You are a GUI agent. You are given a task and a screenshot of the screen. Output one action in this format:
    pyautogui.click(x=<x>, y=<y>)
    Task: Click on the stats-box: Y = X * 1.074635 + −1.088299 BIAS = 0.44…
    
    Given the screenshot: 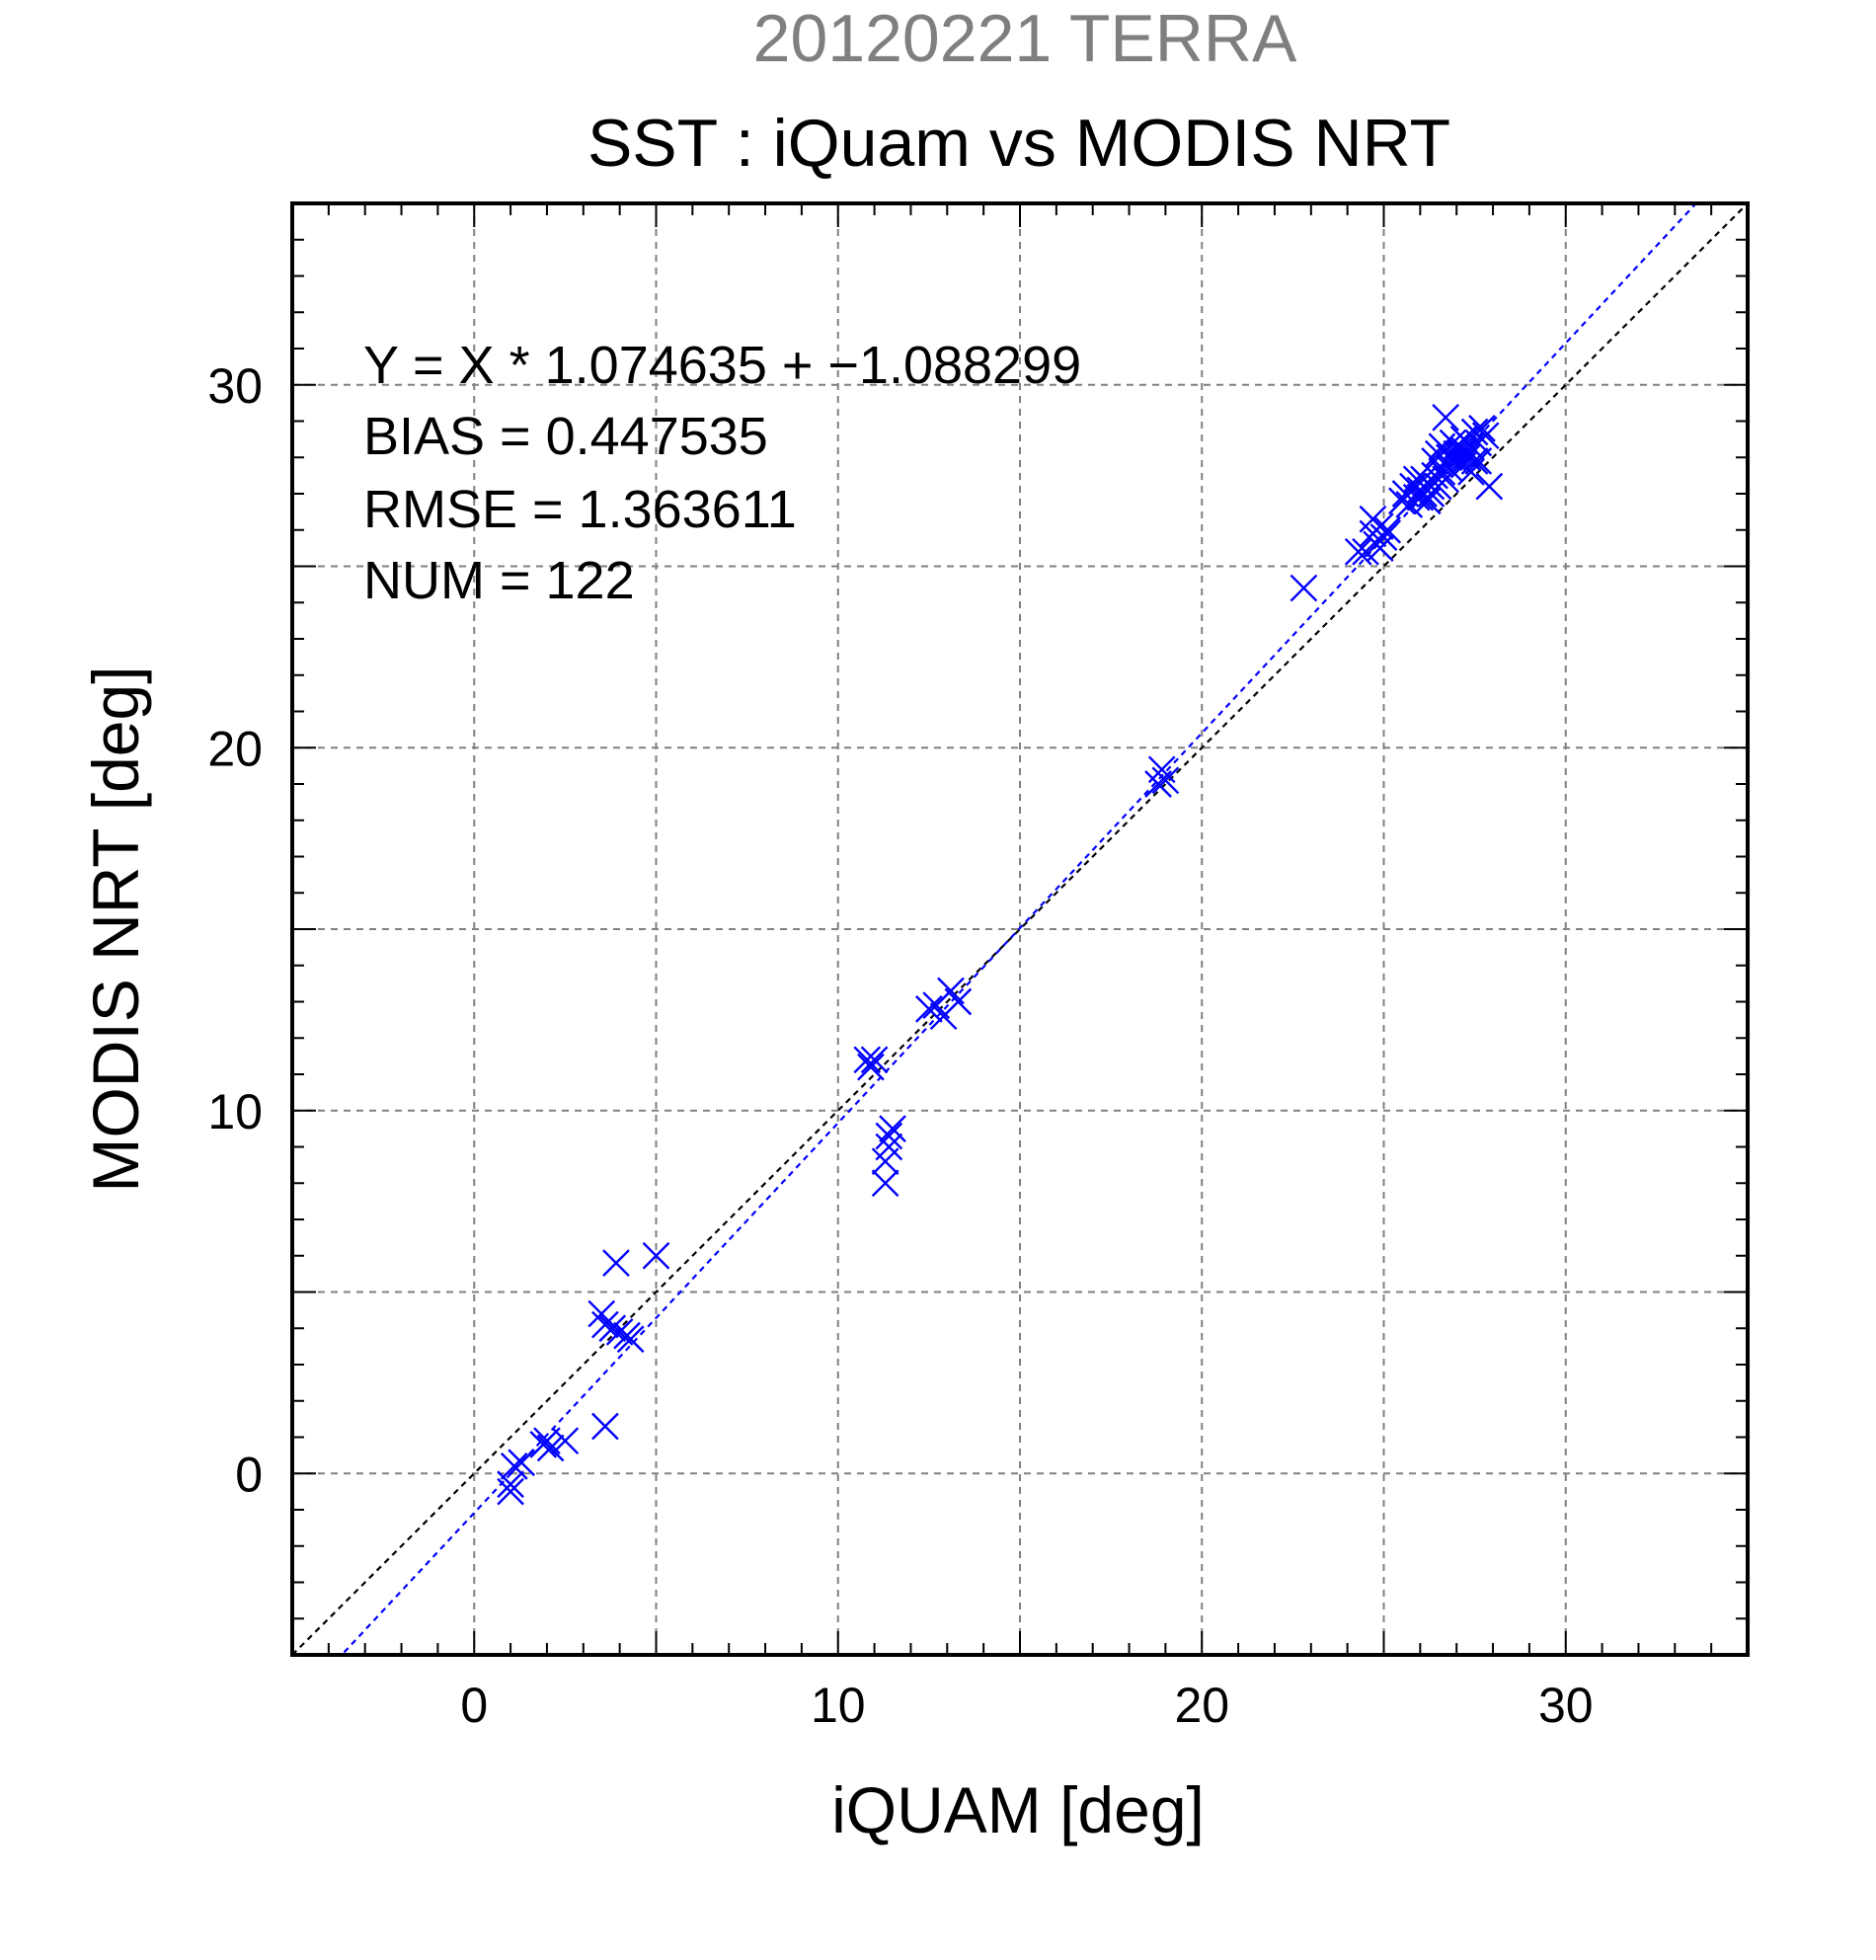 What is the action you would take?
    pyautogui.click(x=722, y=473)
    